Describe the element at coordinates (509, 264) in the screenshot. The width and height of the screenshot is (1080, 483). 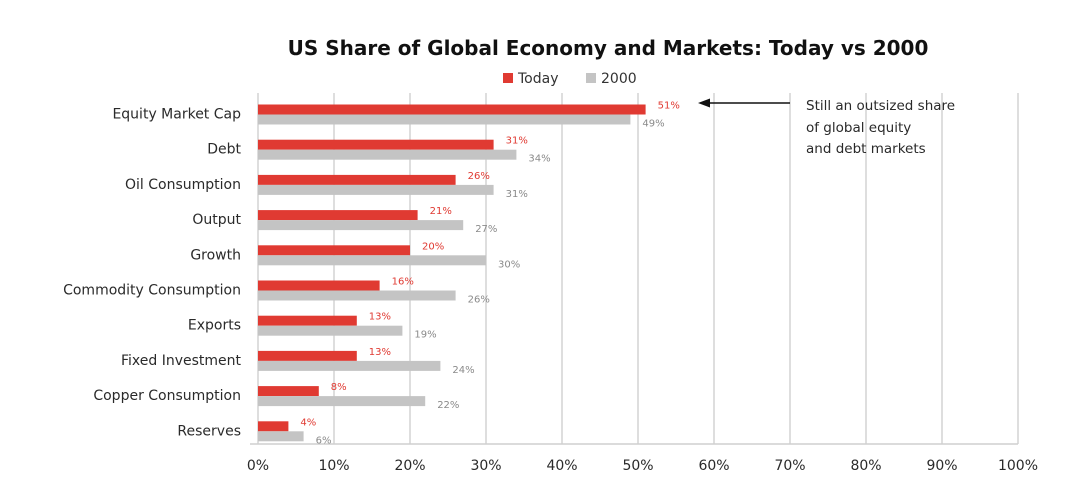
I see `data-label-2000: 30%` at that location.